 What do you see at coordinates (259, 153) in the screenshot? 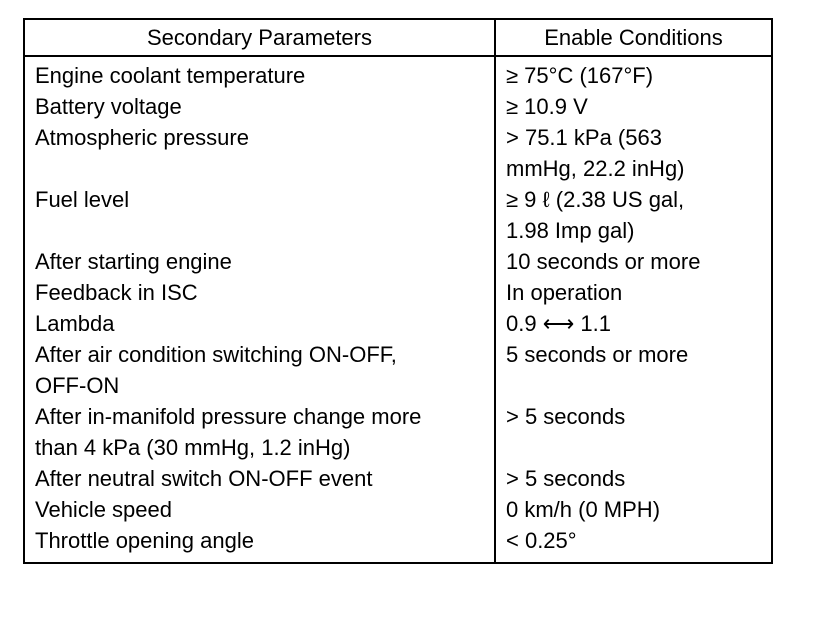
I see `parameter-cell: Atmospheric pressure` at bounding box center [259, 153].